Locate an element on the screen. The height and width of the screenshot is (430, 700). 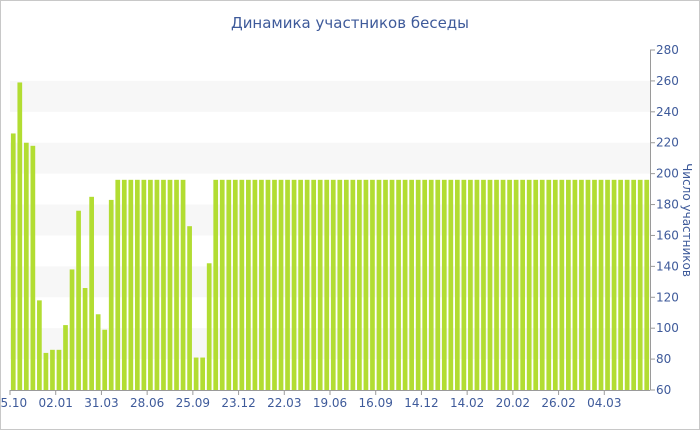
x-tick-label: 26.02 is located at coordinates (558, 403).